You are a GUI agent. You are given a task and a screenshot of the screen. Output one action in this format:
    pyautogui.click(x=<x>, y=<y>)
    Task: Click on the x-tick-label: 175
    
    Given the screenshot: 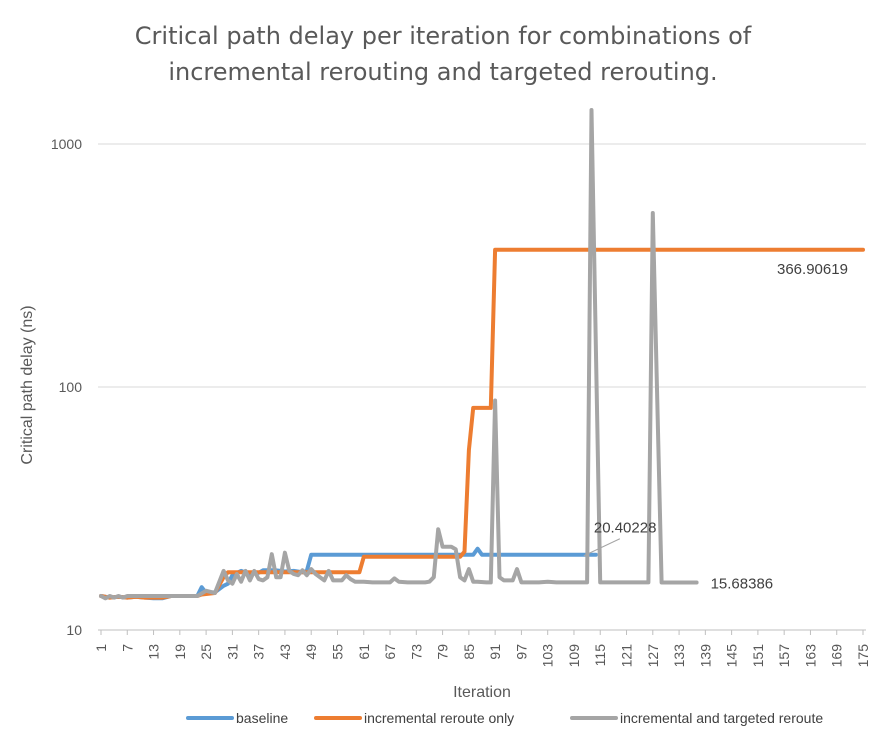 What is the action you would take?
    pyautogui.click(x=863, y=656)
    